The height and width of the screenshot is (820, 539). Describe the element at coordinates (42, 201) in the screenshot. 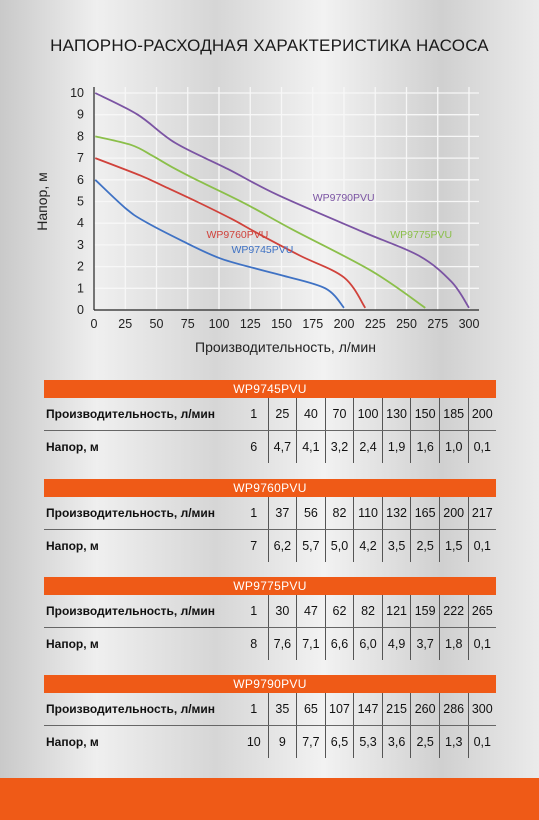

I see `y-axis-label: Напор, м` at that location.